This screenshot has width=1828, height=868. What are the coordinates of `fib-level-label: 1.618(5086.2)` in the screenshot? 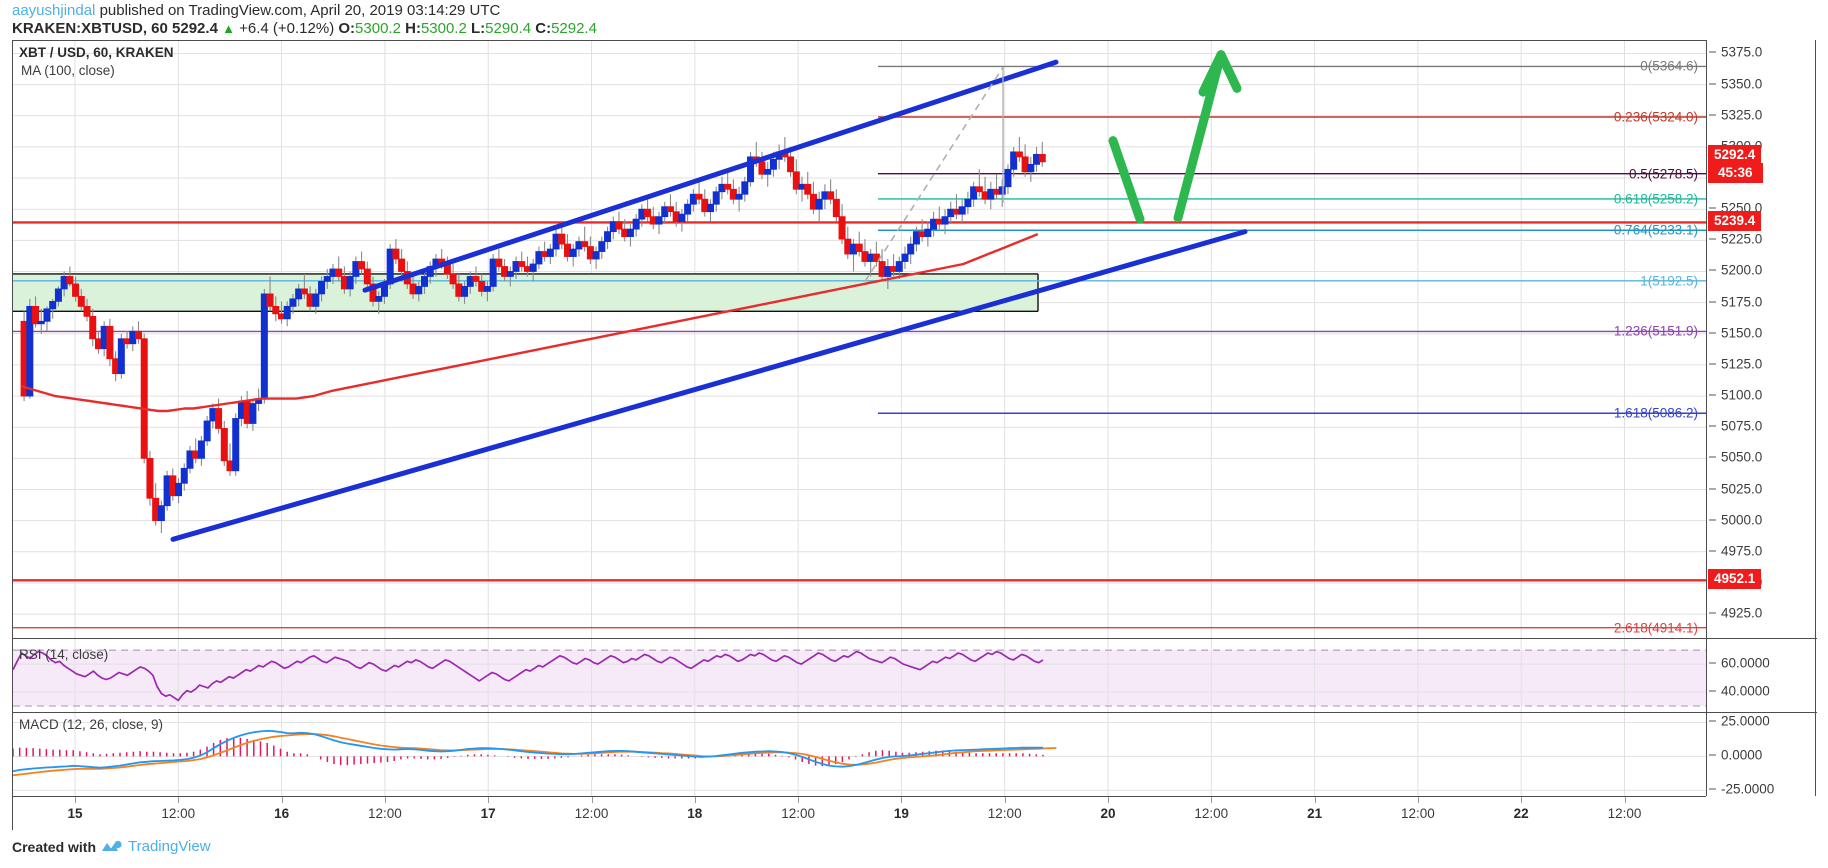 It's located at (1655, 413).